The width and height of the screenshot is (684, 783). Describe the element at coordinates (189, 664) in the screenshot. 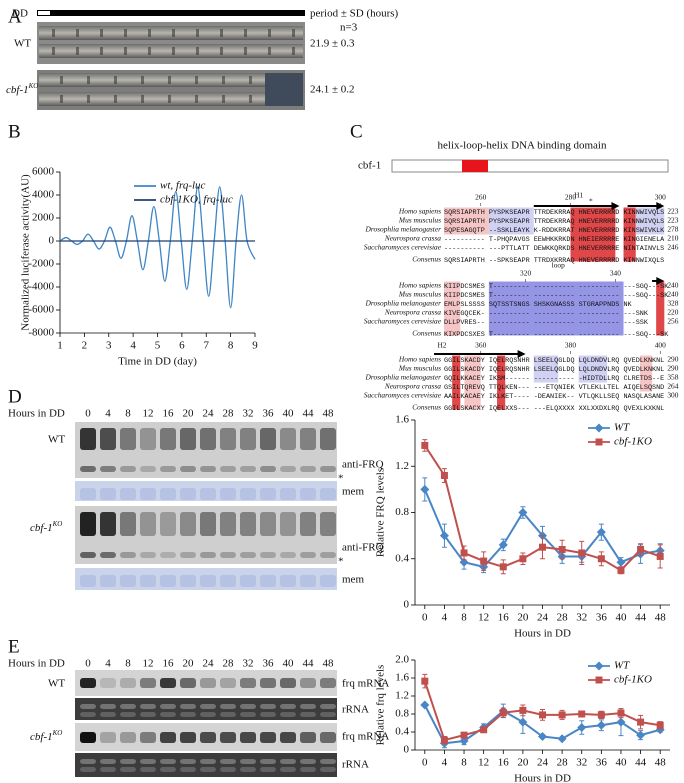

I see `lane-label: 20` at that location.